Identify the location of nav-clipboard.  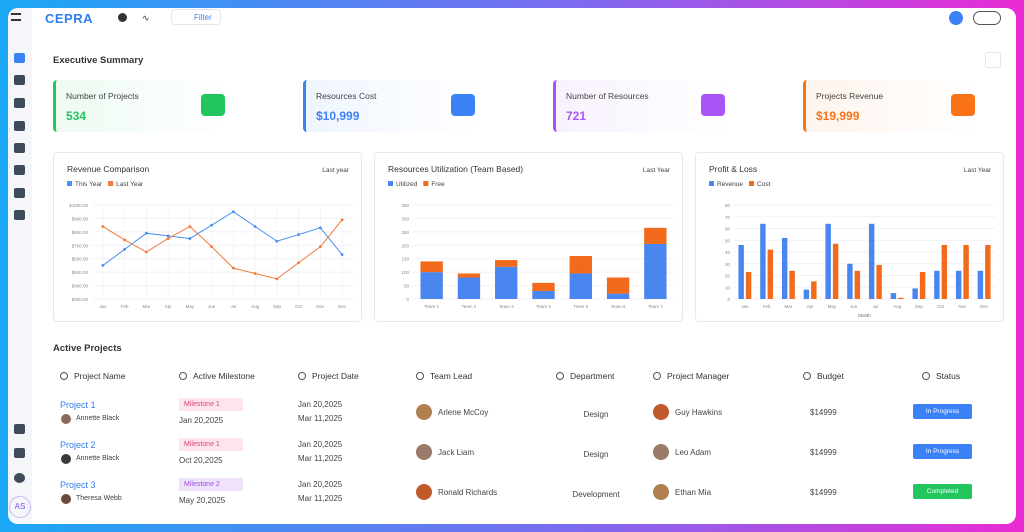
(19, 193).